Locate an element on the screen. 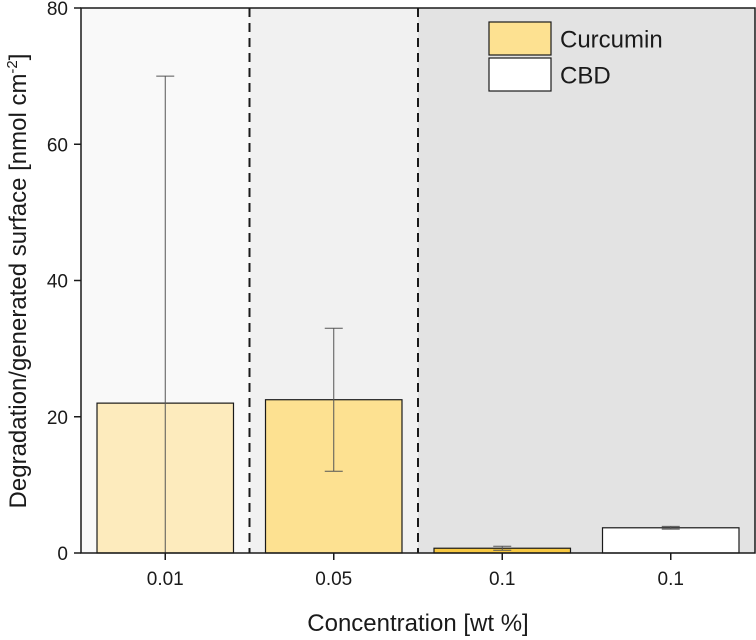 The width and height of the screenshot is (756, 640). y-tick-label-1: 20 is located at coordinates (57, 418).